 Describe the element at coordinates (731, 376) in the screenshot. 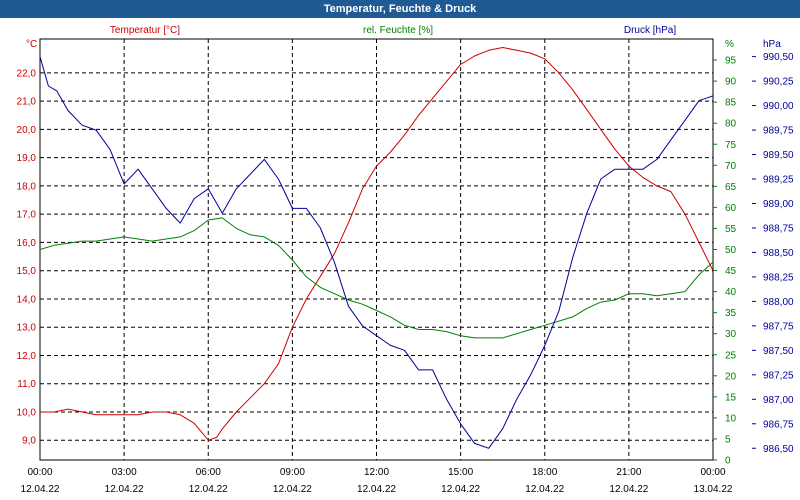

I see `humidity-tick-label: 20` at that location.